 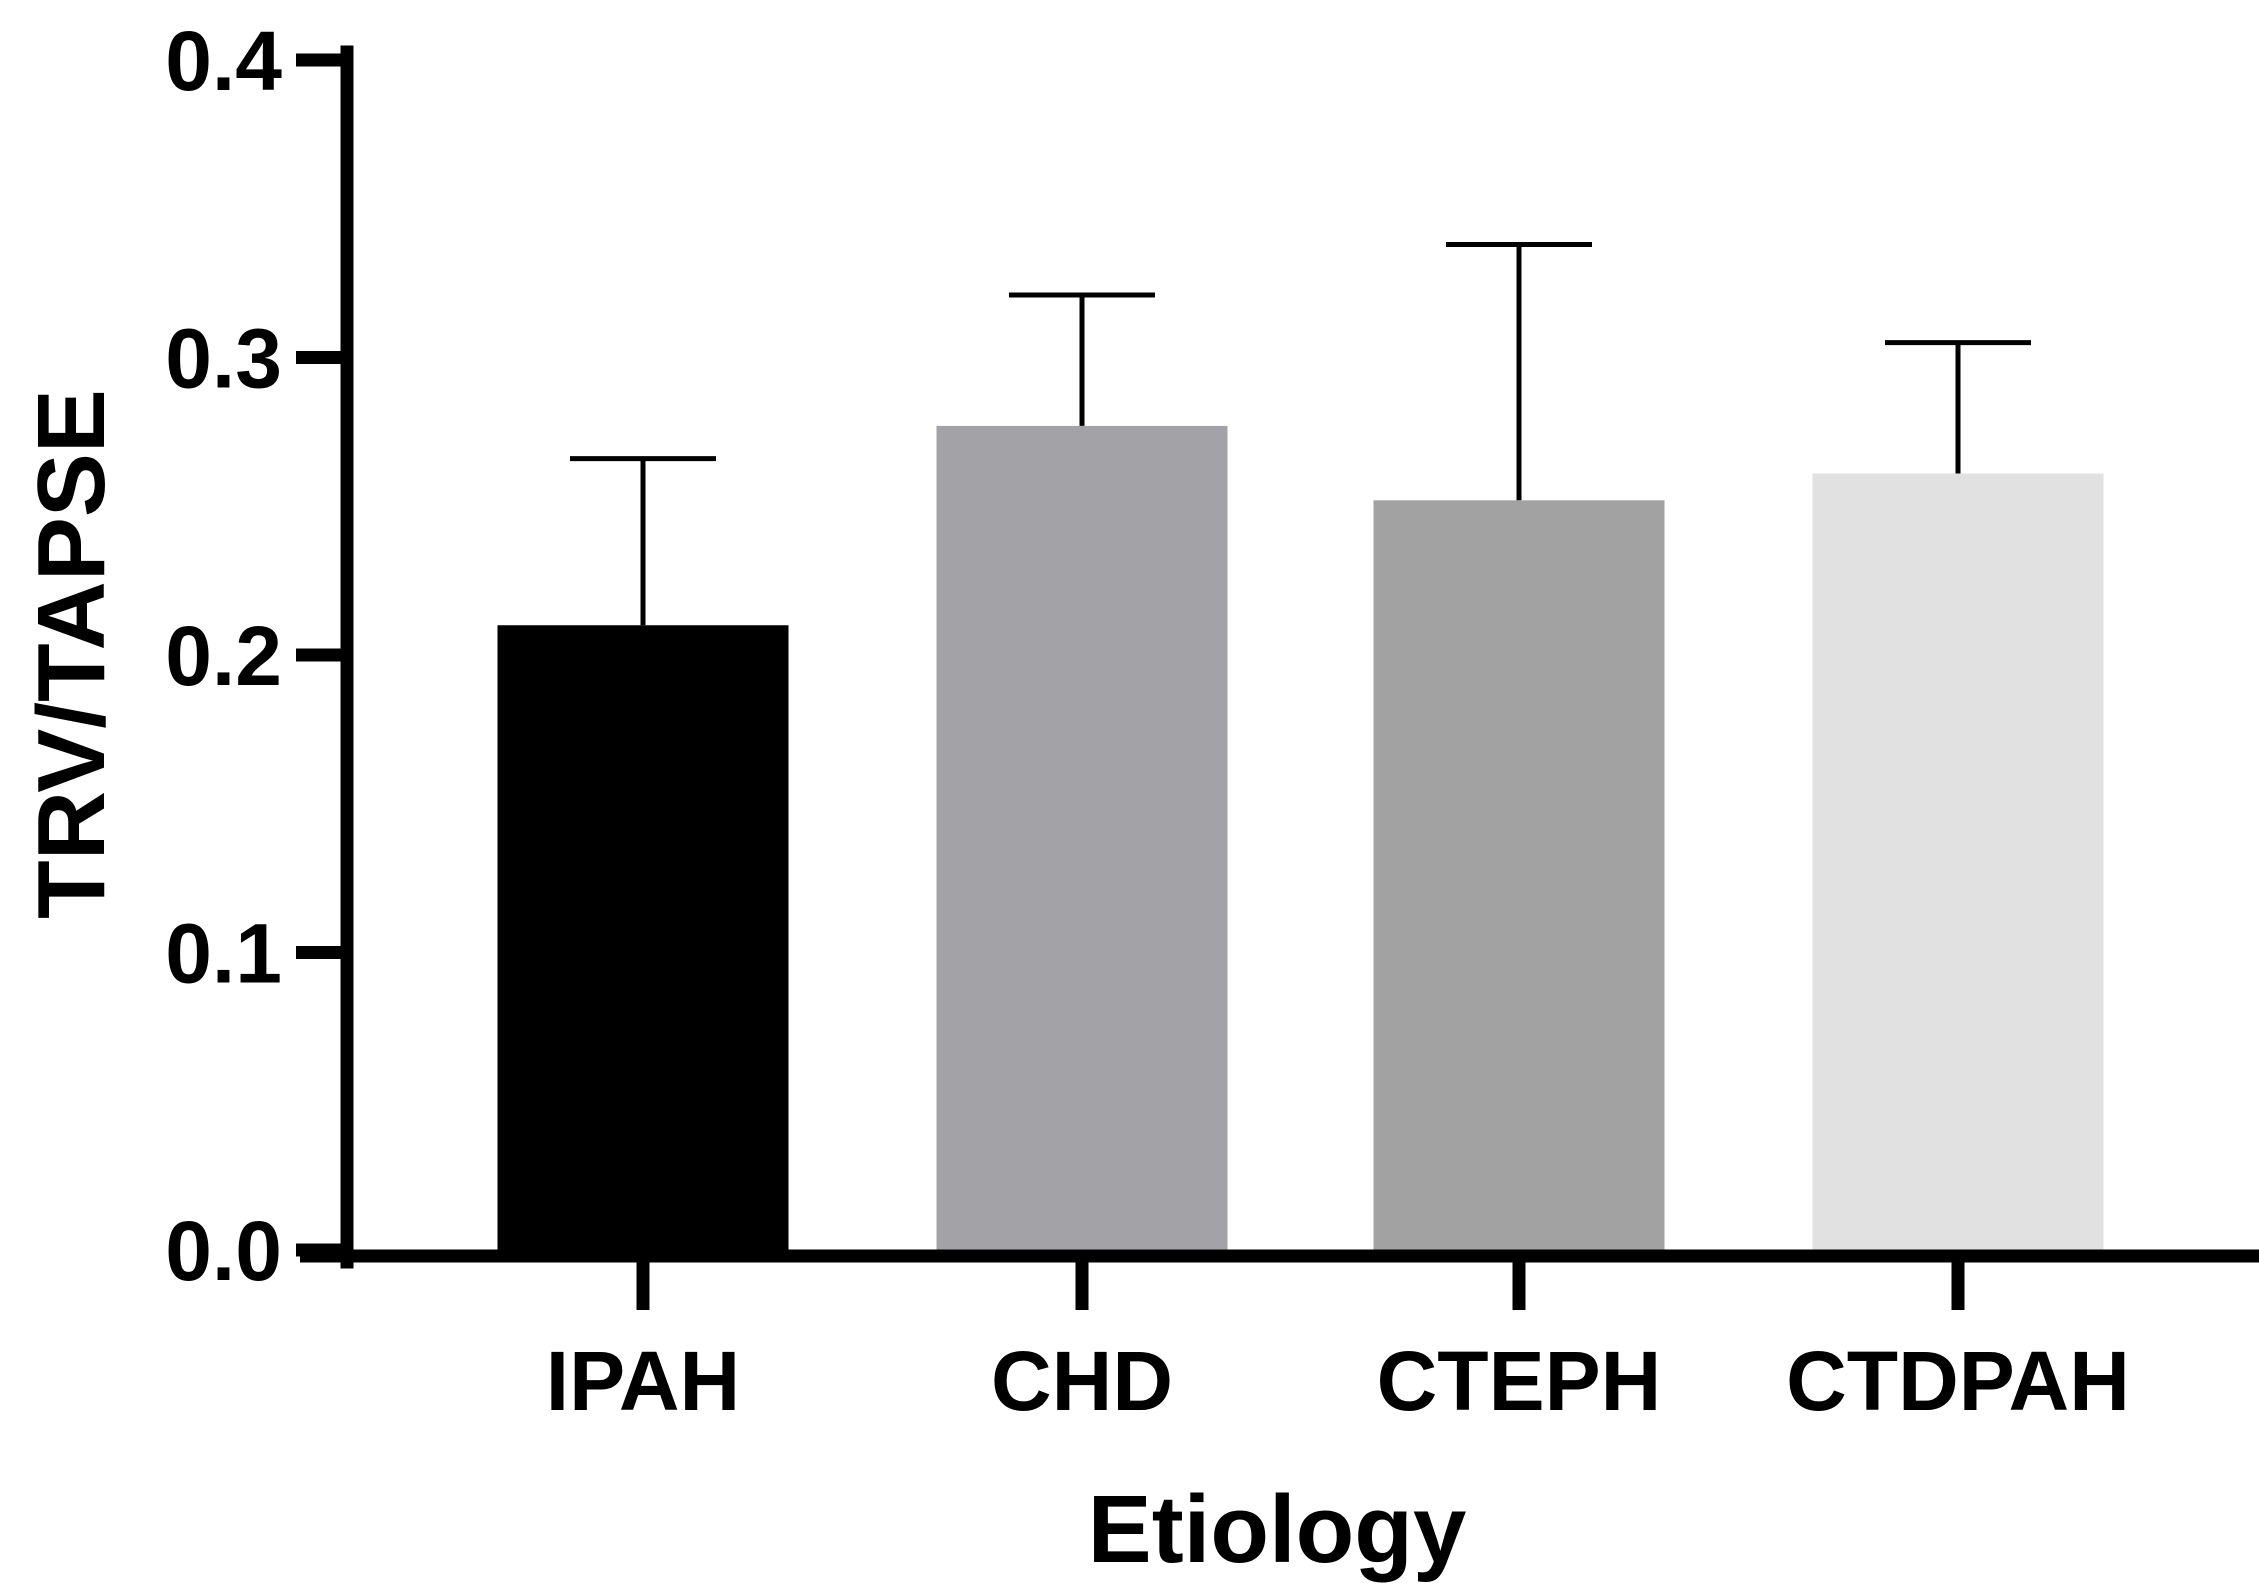 I want to click on x-ticks-layer: IPAH CHD CTEPH CTDPAH, so click(x=1338, y=1342).